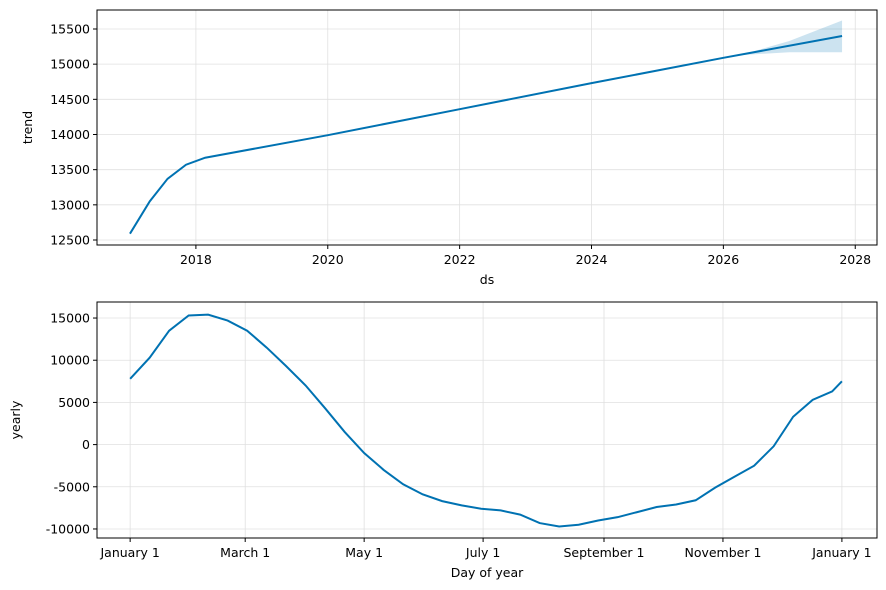  I want to click on y-tick-label: -10000, so click(68, 528).